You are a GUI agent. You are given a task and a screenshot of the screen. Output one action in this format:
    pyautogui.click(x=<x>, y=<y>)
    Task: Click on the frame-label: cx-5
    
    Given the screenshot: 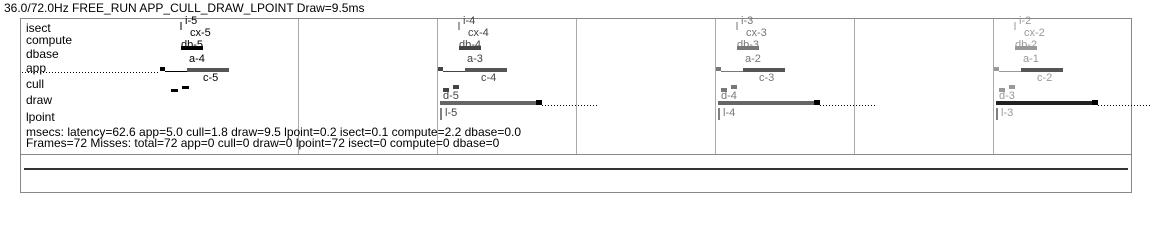 What is the action you would take?
    pyautogui.click(x=200, y=33)
    